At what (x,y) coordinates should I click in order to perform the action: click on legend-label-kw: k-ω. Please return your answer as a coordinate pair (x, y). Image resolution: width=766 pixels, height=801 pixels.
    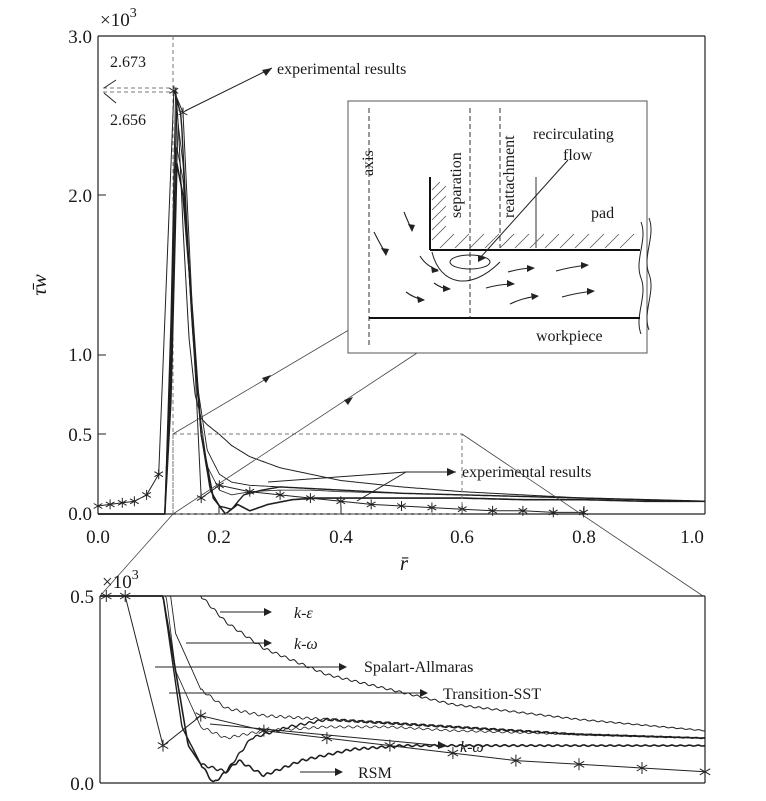
    Looking at the image, I should click on (306, 644).